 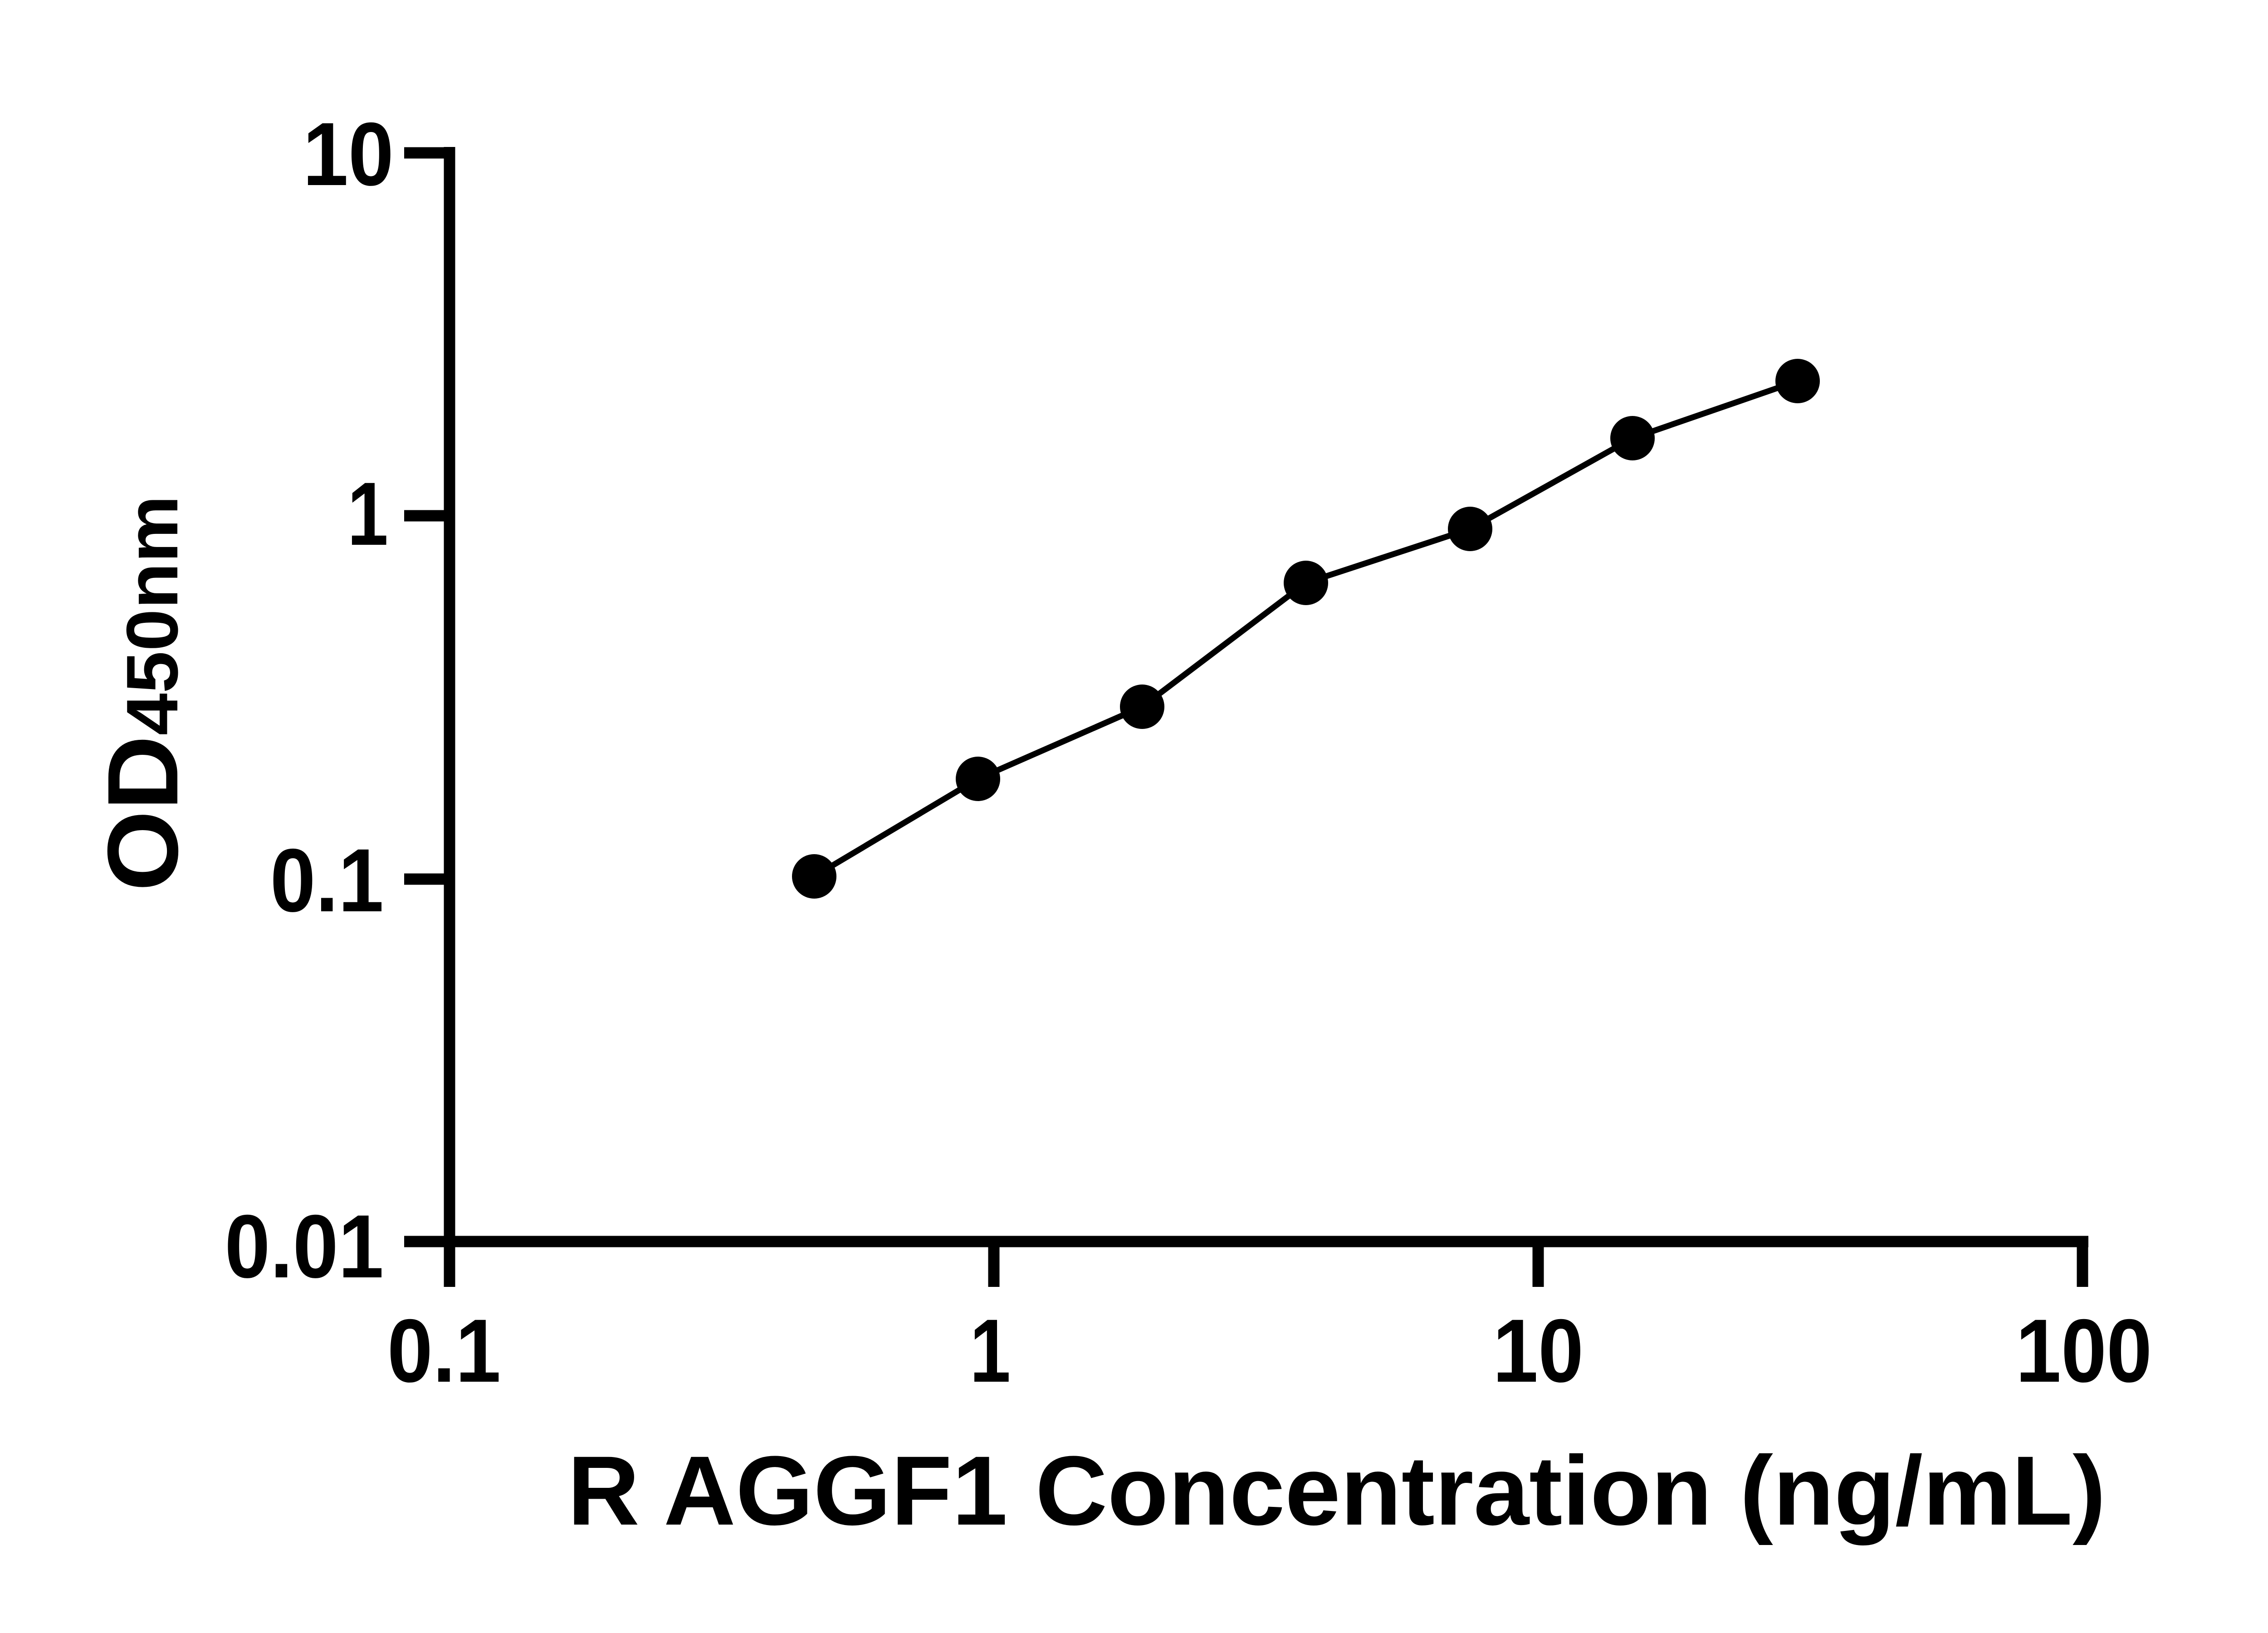 What do you see at coordinates (1336, 1490) in the screenshot?
I see `svg-text: R AGGF1 Concentration (ng/mL)` at bounding box center [1336, 1490].